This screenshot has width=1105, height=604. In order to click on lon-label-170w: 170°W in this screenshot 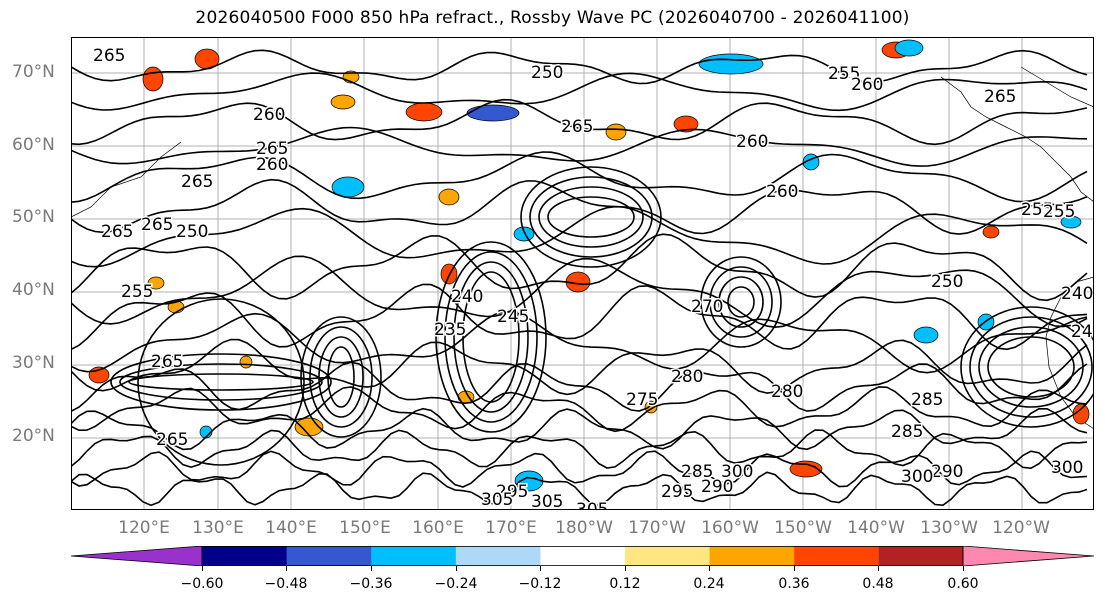, I will do `click(657, 528)`.